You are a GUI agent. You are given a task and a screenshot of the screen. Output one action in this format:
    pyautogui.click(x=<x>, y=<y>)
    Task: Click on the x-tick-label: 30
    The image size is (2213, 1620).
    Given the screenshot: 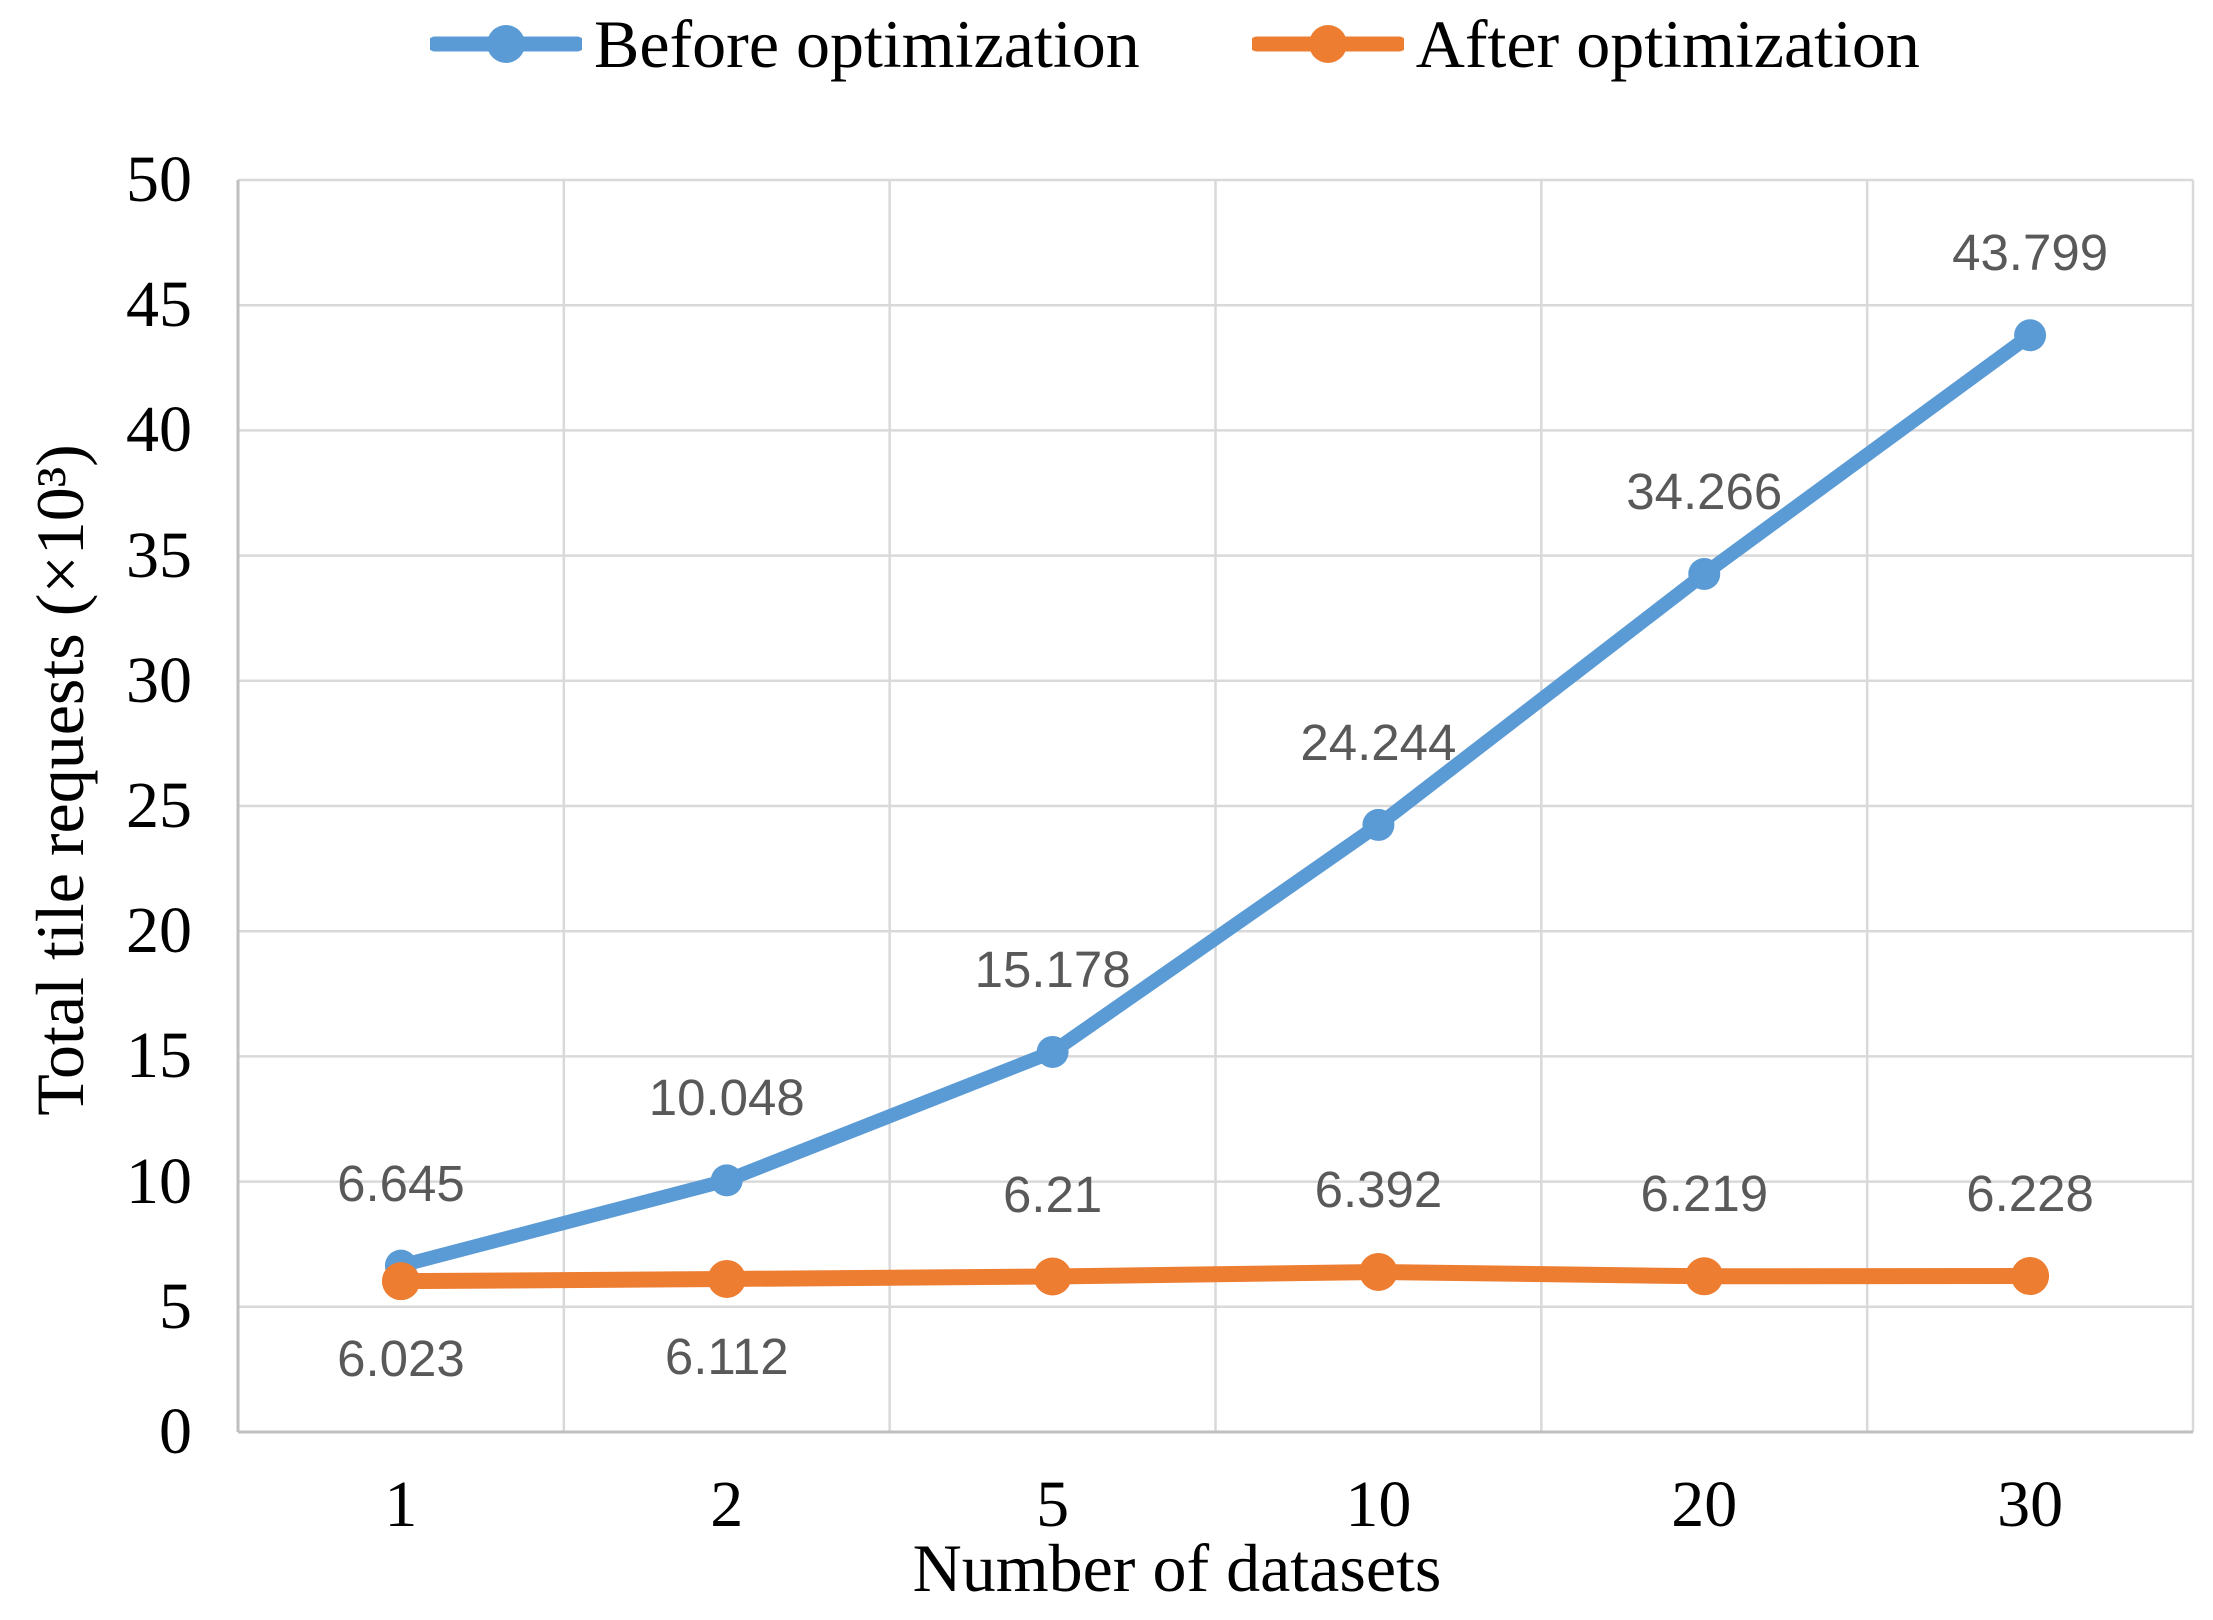 What is the action you would take?
    pyautogui.click(x=2030, y=1504)
    